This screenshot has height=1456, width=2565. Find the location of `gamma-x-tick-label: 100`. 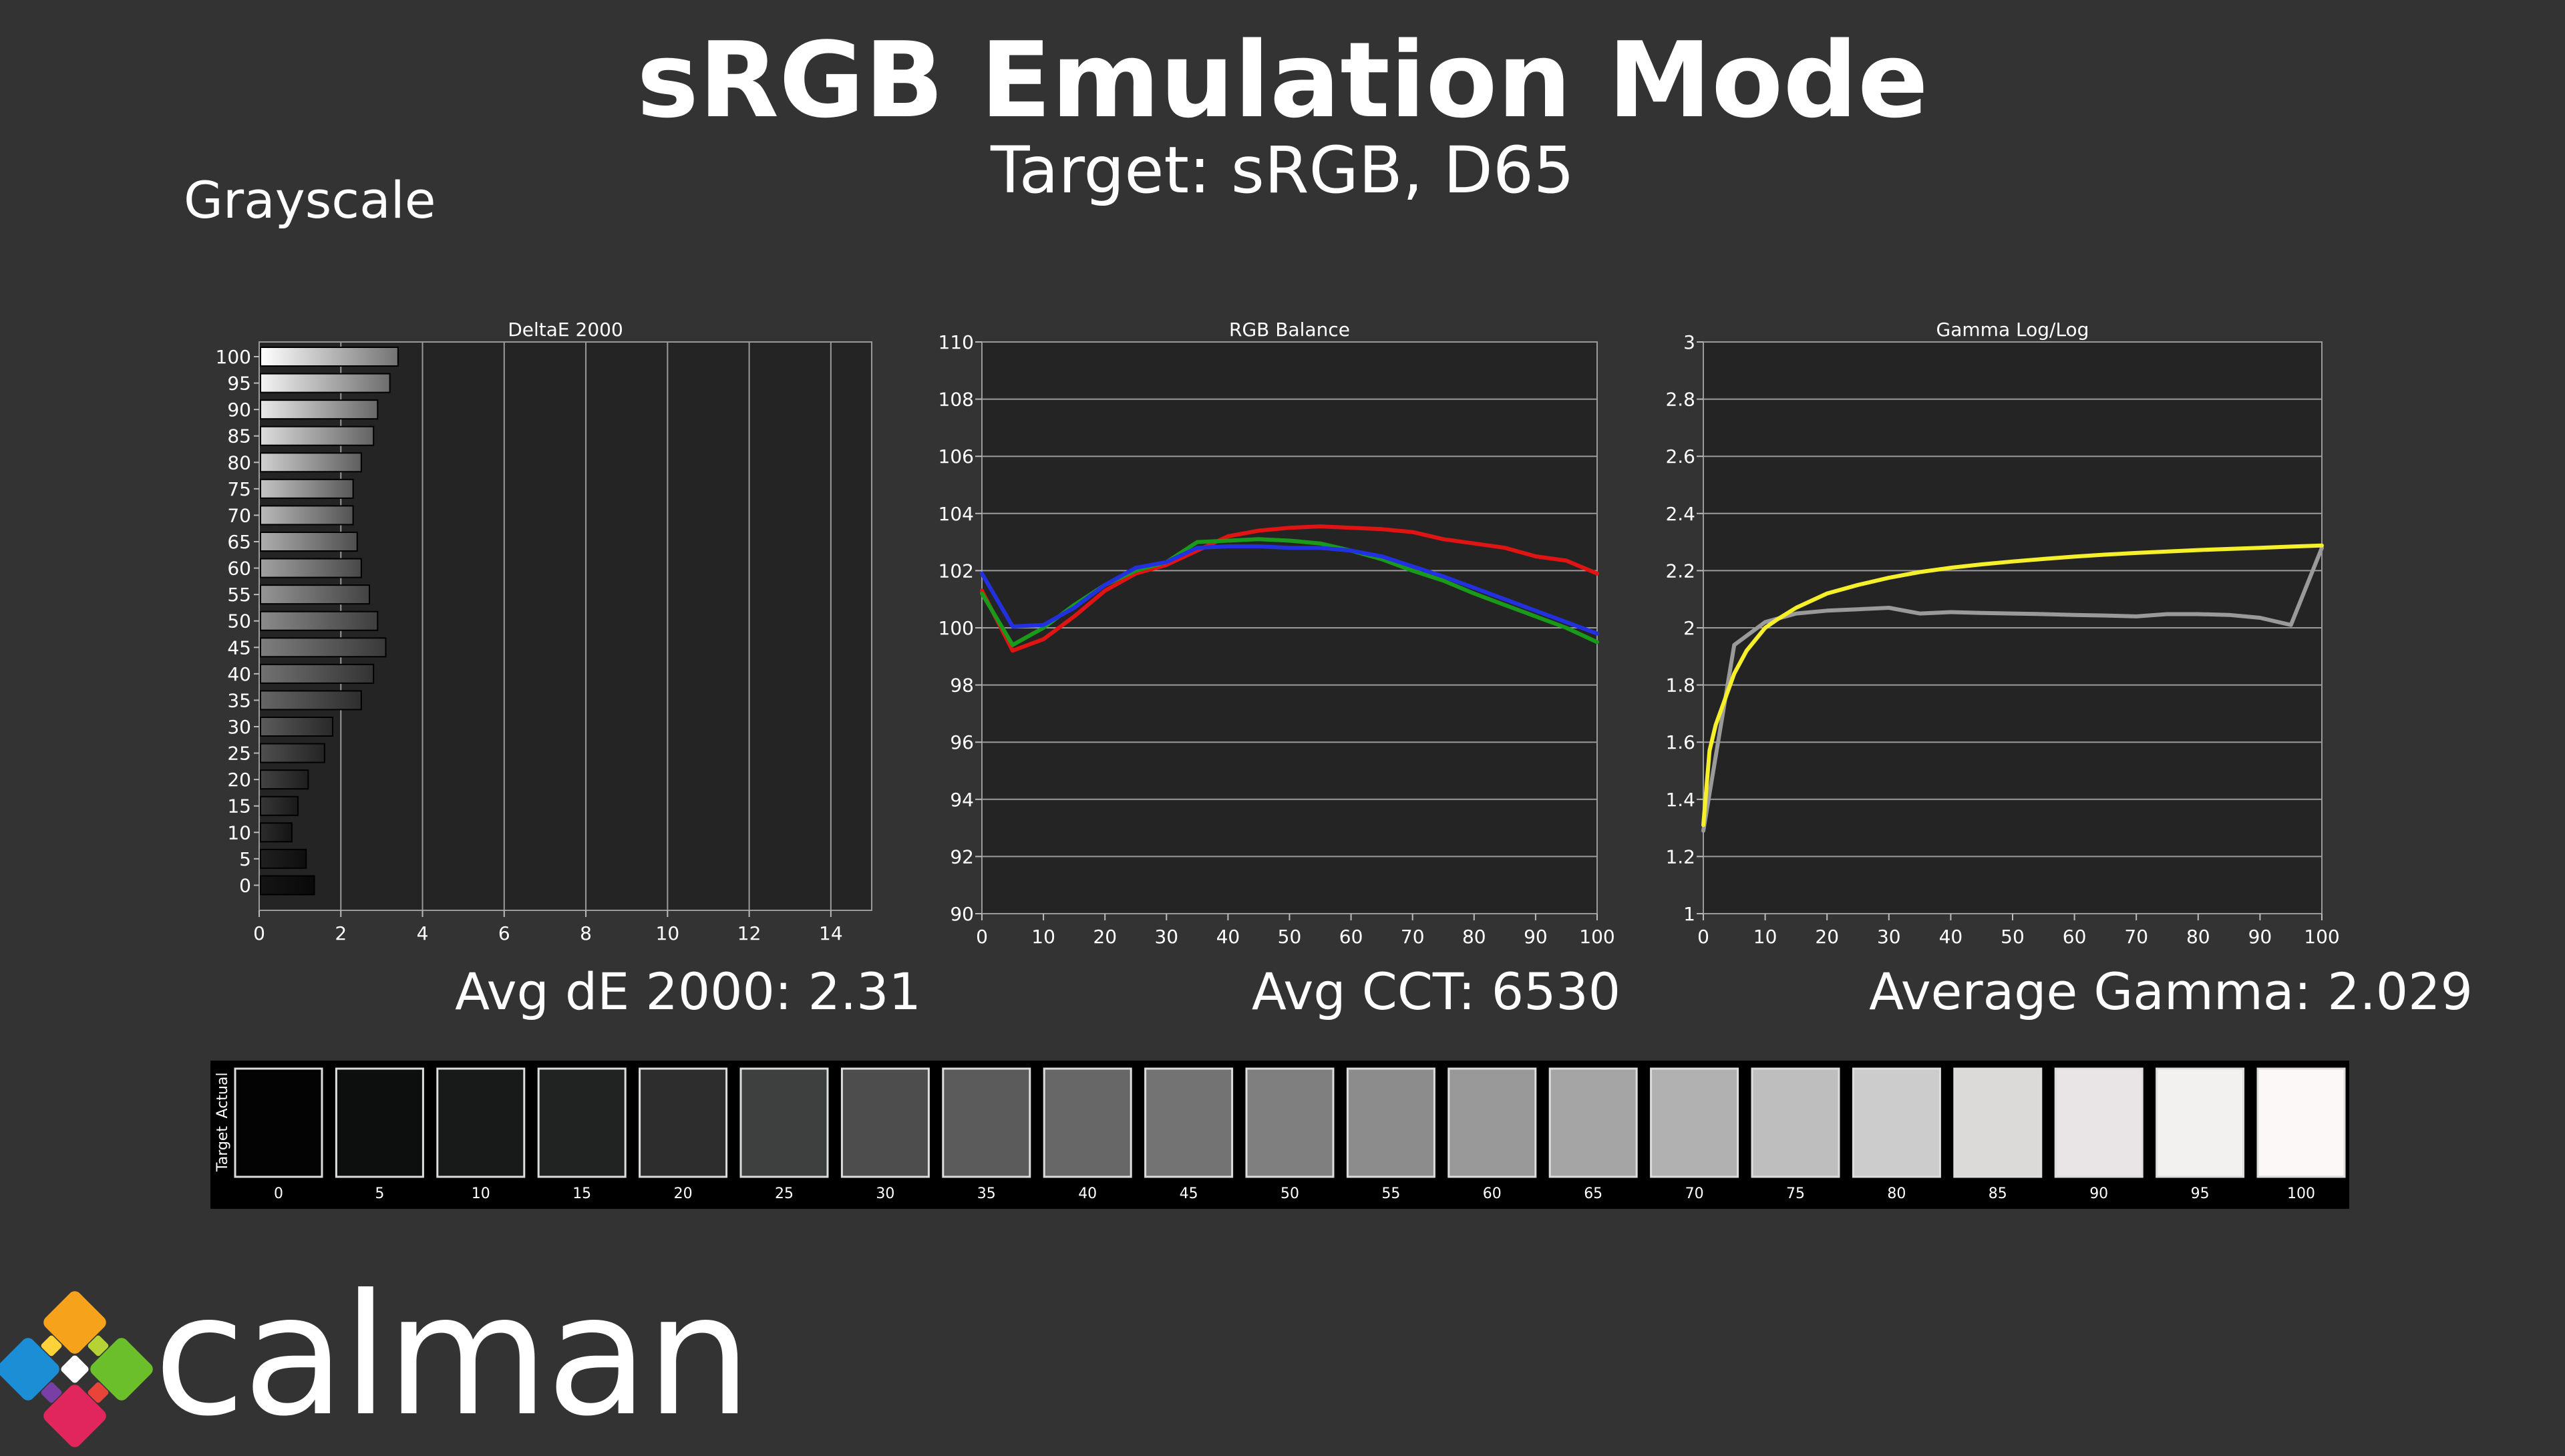

gamma-x-tick-label: 100 is located at coordinates (2321, 937).